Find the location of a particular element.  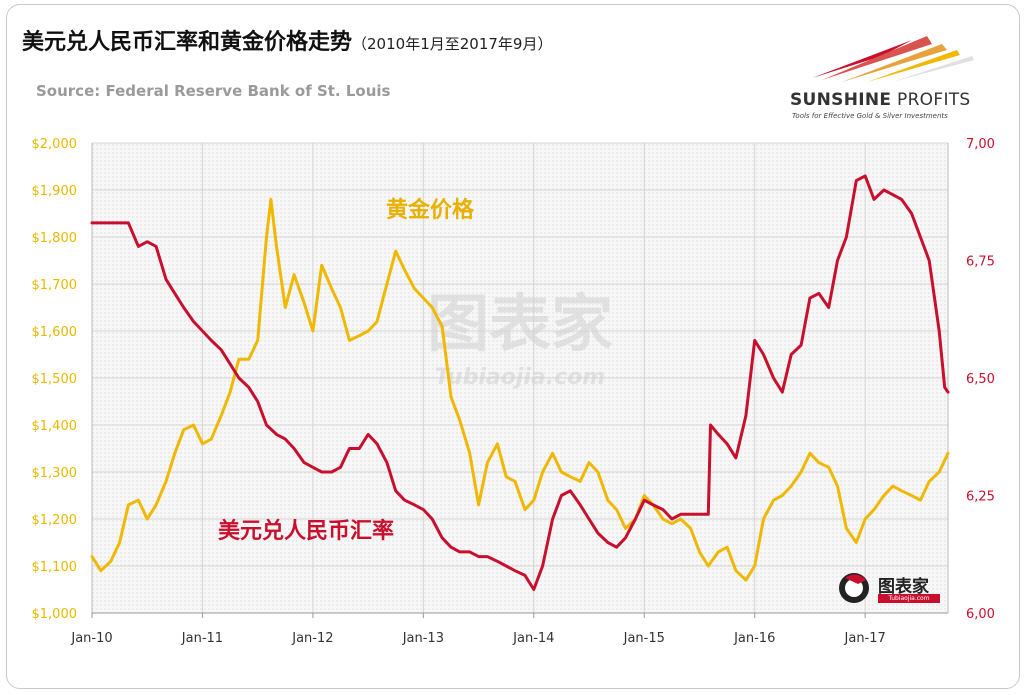

watermark-logo-icon is located at coordinates (854, 588).